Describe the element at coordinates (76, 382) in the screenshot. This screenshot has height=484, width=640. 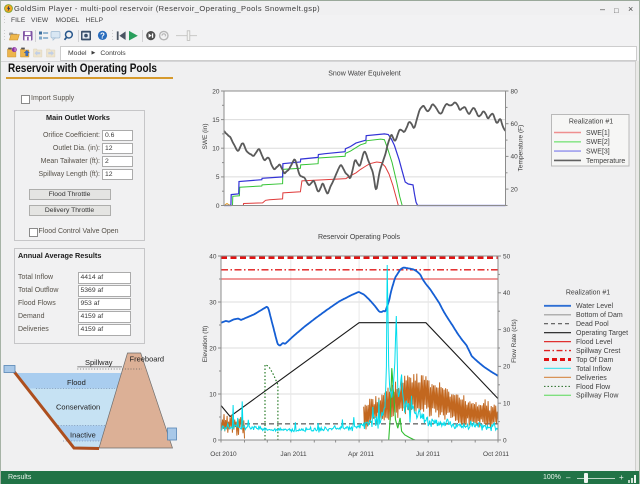
I see `svg-text: Flood` at that location.